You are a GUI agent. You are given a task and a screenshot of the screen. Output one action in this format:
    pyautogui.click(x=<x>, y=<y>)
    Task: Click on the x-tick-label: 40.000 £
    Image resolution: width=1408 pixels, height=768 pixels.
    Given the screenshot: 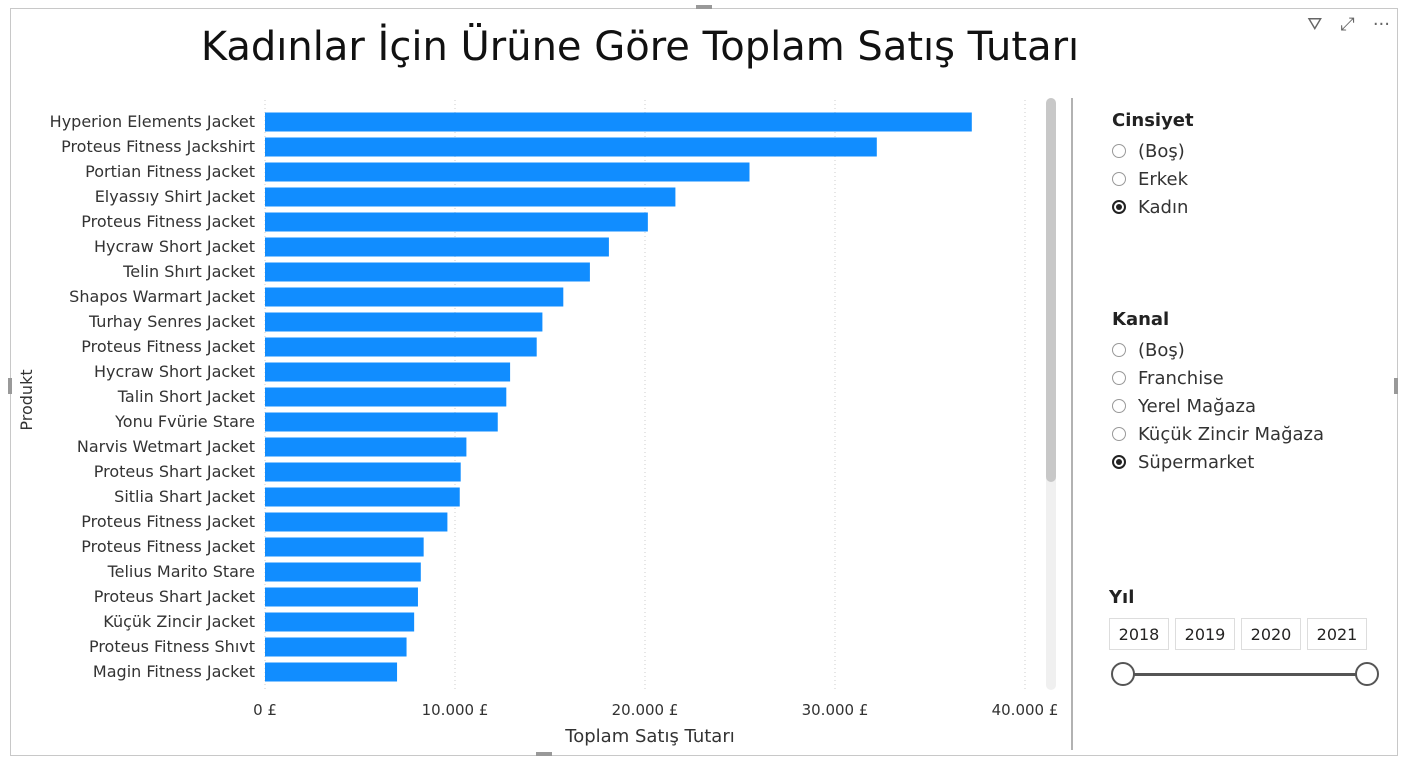 What is the action you would take?
    pyautogui.click(x=1025, y=710)
    